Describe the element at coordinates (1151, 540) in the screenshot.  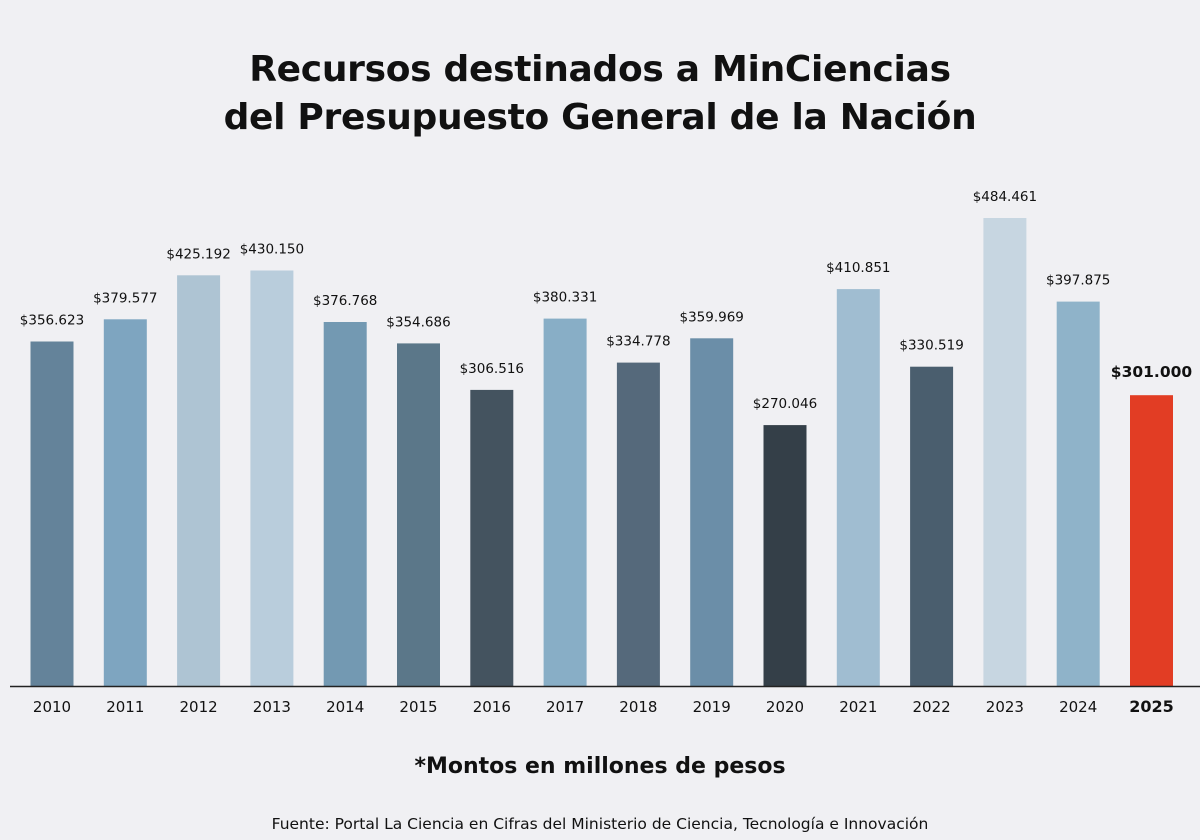
I see `bar-2025` at that location.